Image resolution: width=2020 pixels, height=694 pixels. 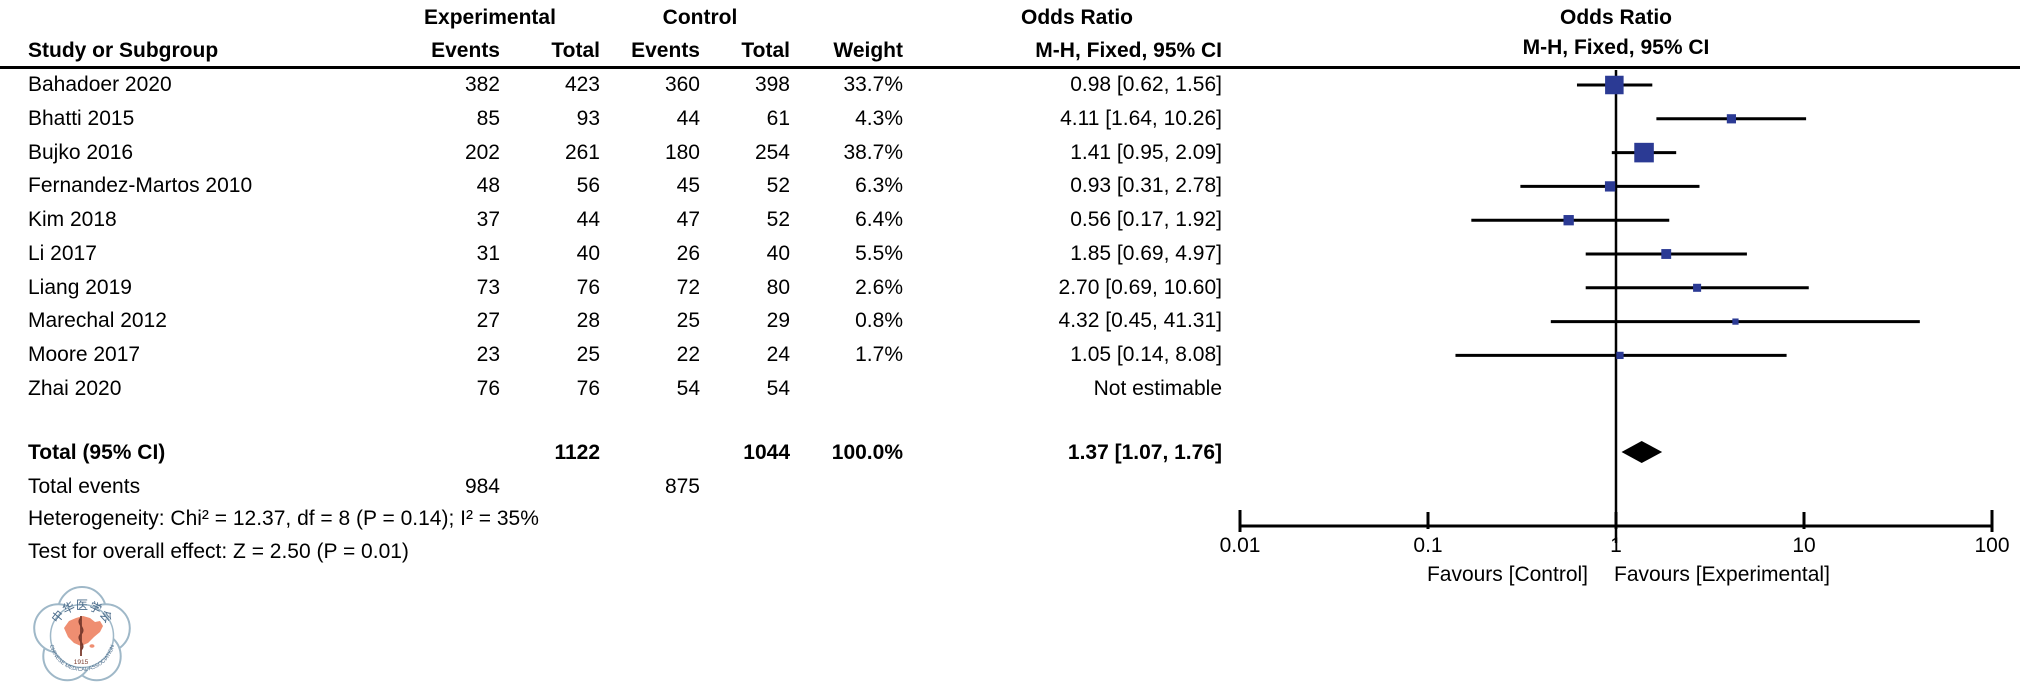 I want to click on ctl-events: 360, so click(x=682, y=84).